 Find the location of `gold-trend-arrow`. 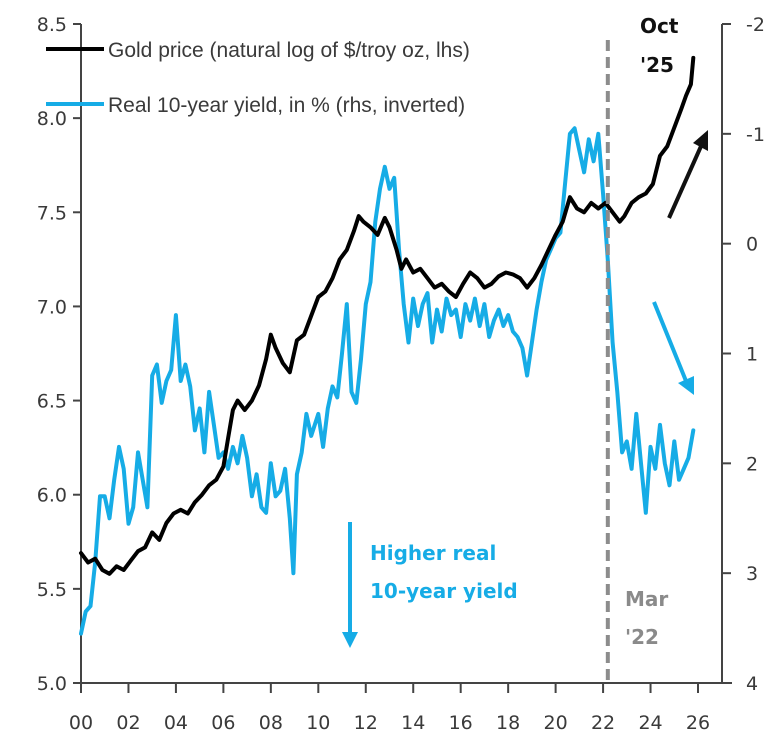

gold-trend-arrow is located at coordinates (687, 174).